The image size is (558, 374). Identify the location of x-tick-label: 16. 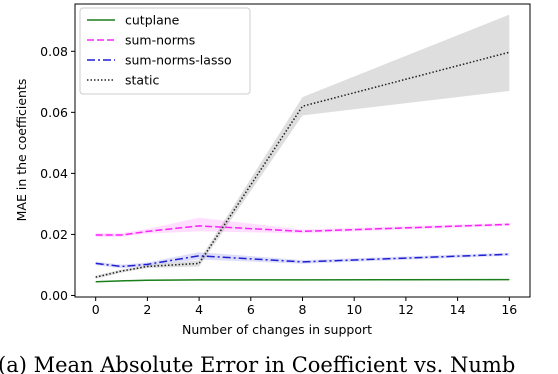
(509, 309).